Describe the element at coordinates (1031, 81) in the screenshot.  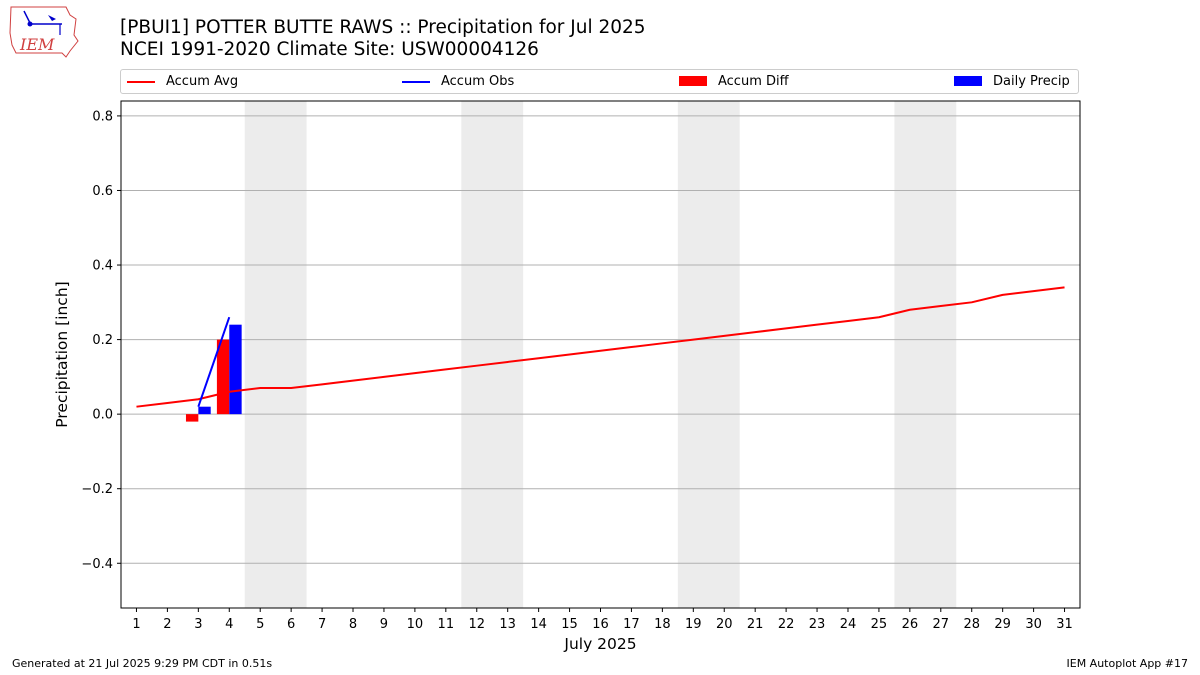
I see `legend-label-daily-precip: Daily Precip` at that location.